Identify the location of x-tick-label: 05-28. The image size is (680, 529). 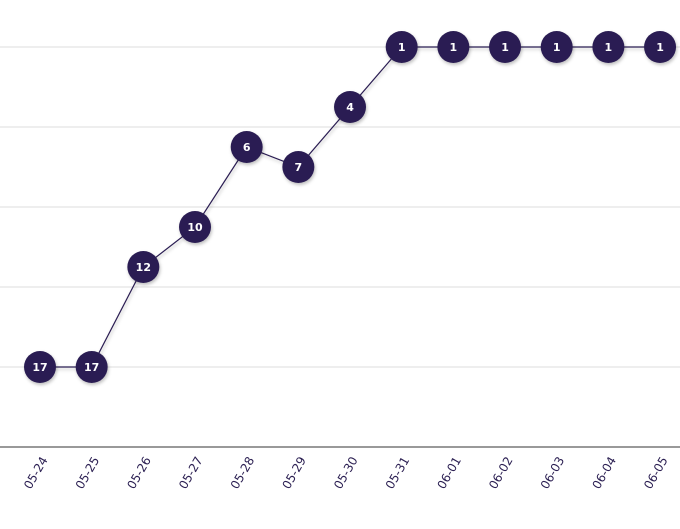
(243, 472).